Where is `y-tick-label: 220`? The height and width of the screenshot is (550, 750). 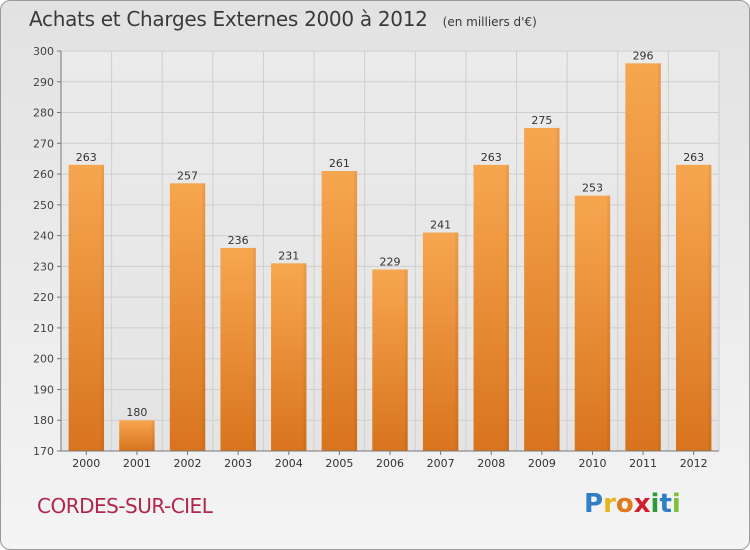
y-tick-label: 220 is located at coordinates (43, 297).